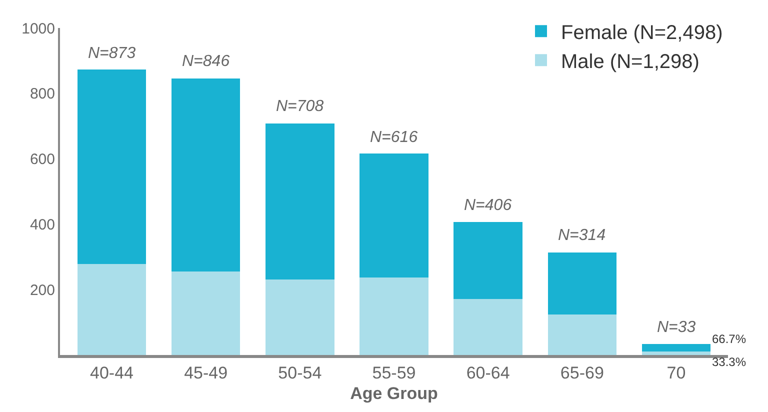  What do you see at coordinates (729, 362) in the screenshot?
I see `annotation: 33.3%` at bounding box center [729, 362].